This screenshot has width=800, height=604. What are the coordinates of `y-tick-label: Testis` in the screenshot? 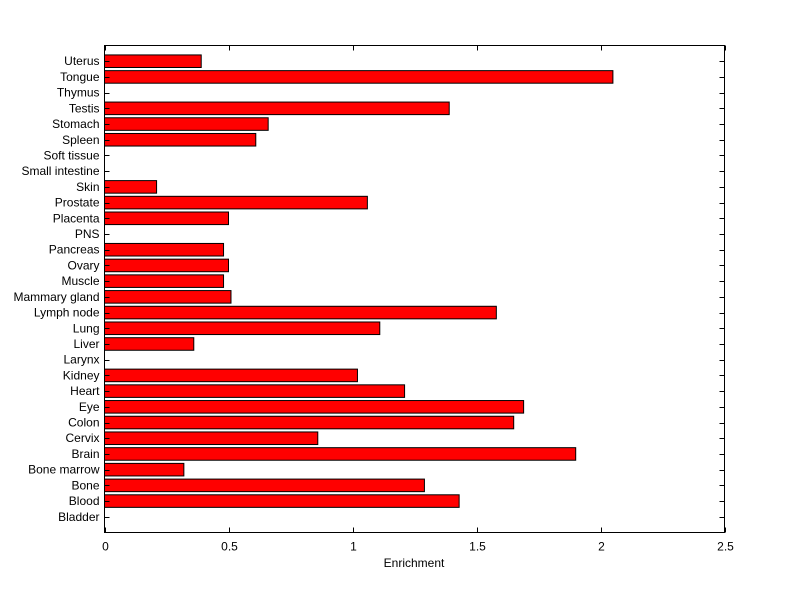 It's located at (84, 108).